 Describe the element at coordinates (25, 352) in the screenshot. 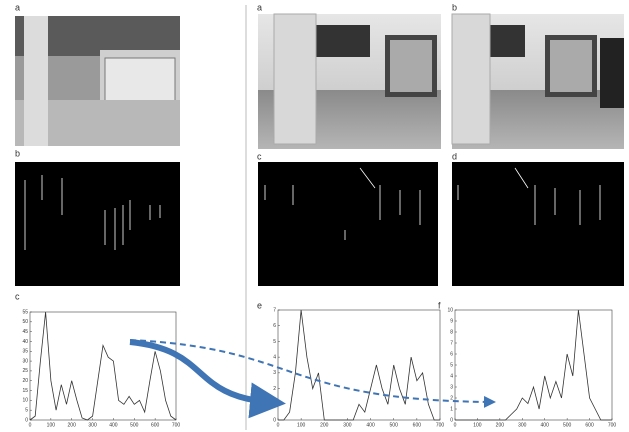

I see `y-tick-label: 35` at that location.